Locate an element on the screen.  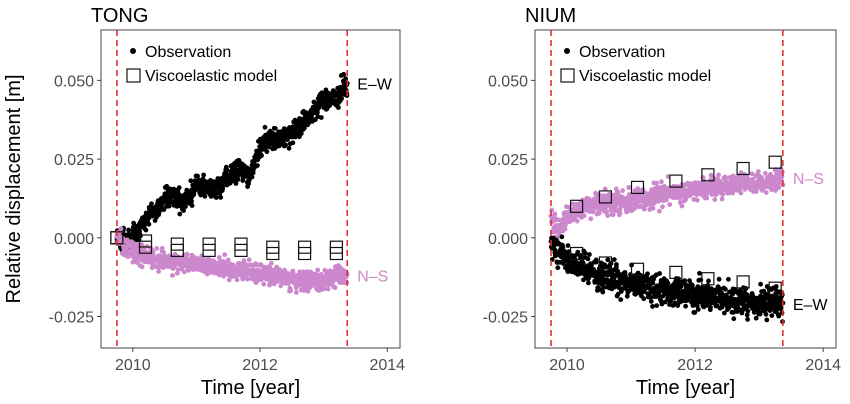
panel-title: TONG is located at coordinates (119, 16).